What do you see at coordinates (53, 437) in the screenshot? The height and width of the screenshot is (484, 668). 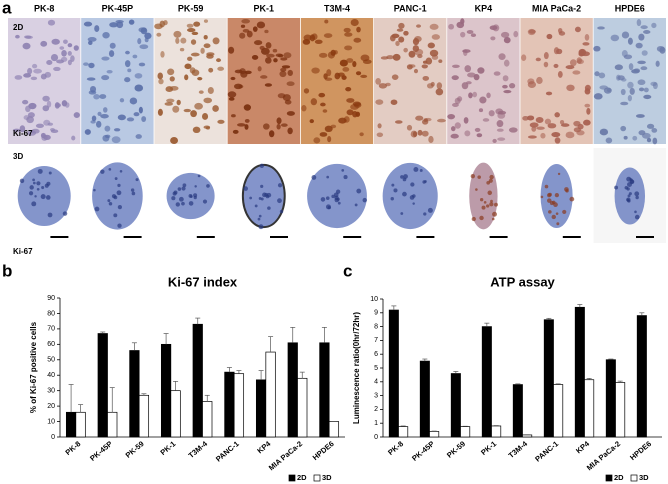 I see `y-tick-label: 0` at bounding box center [53, 437].